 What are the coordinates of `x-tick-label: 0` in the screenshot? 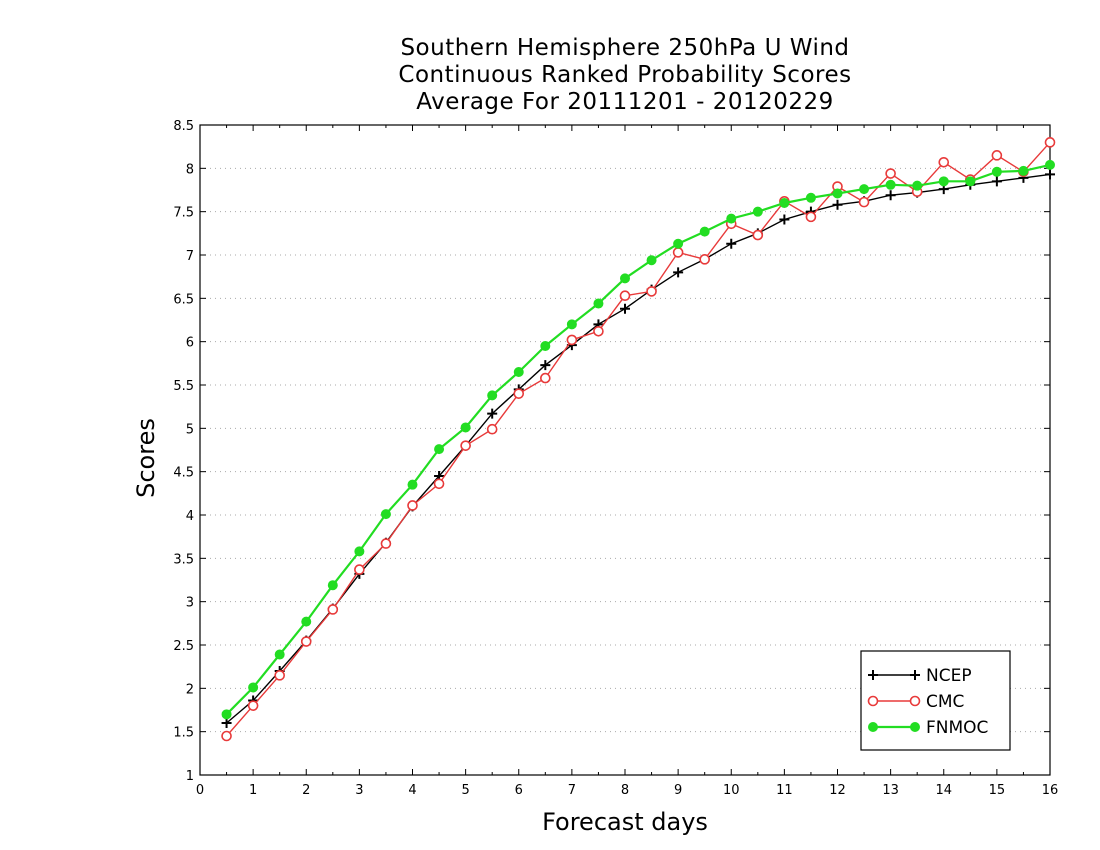 It's located at (200, 790).